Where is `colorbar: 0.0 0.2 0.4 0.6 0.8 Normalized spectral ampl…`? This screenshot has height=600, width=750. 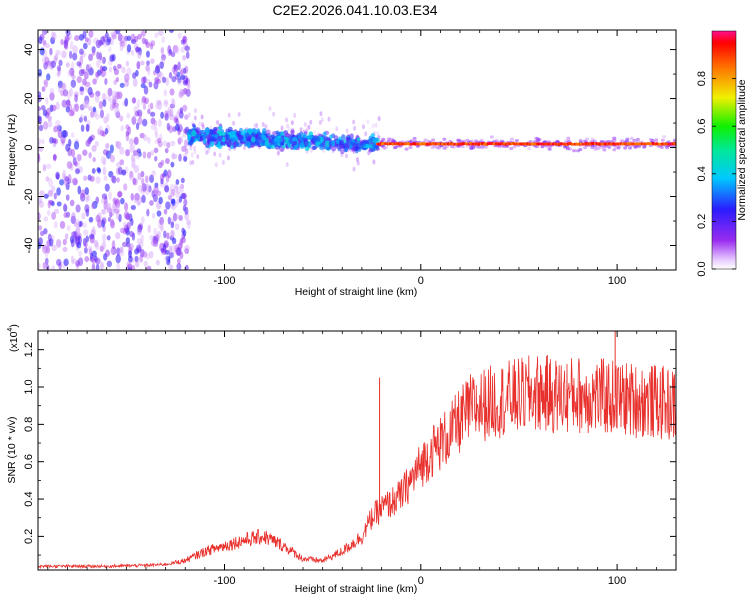 colorbar: 0.0 0.2 0.4 0.6 0.8 Normalized spectral ampl… is located at coordinates (722, 153).